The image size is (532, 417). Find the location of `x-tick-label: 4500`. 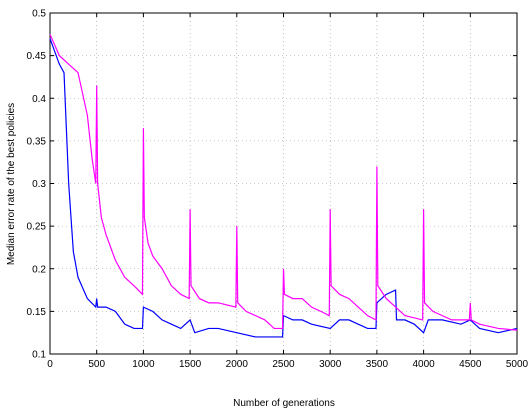

x-tick-label: 4500 is located at coordinates (470, 364).